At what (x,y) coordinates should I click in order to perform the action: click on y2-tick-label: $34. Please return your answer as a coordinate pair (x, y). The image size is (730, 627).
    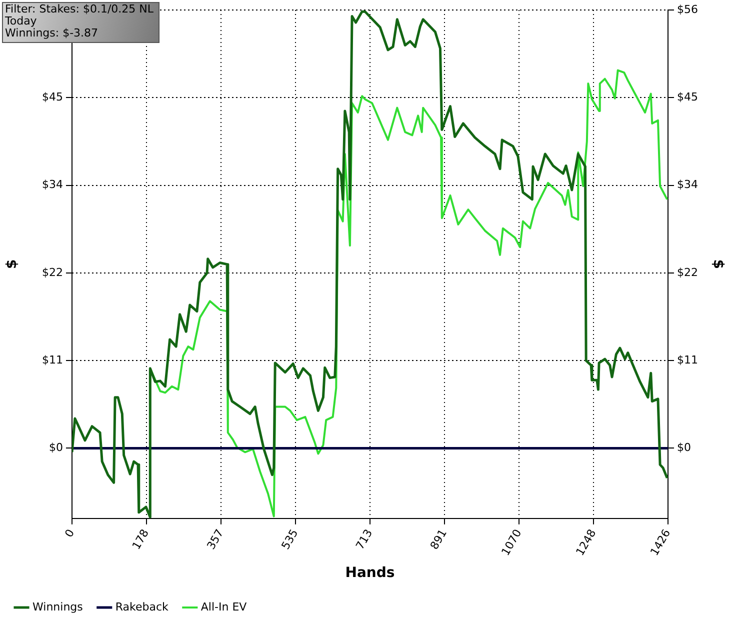
    Looking at the image, I should click on (687, 185).